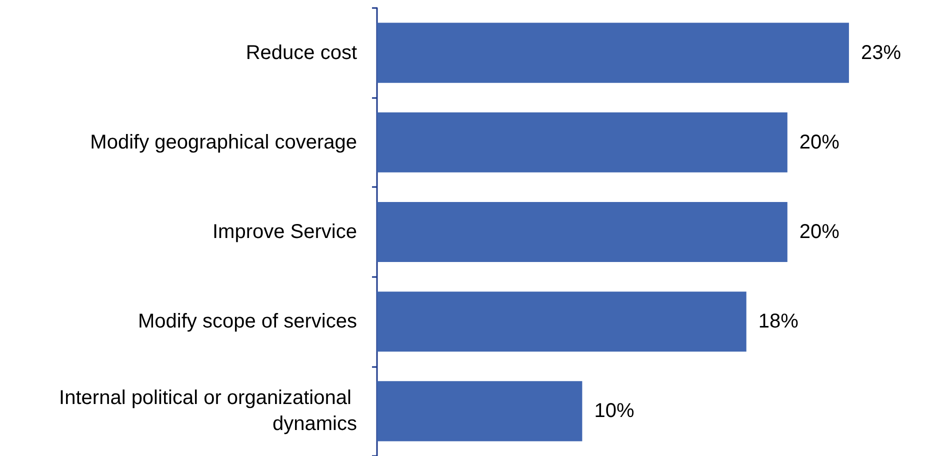 The height and width of the screenshot is (456, 930). Describe the element at coordinates (302, 53) in the screenshot. I see `y-tick-label: Reduce cost` at that location.